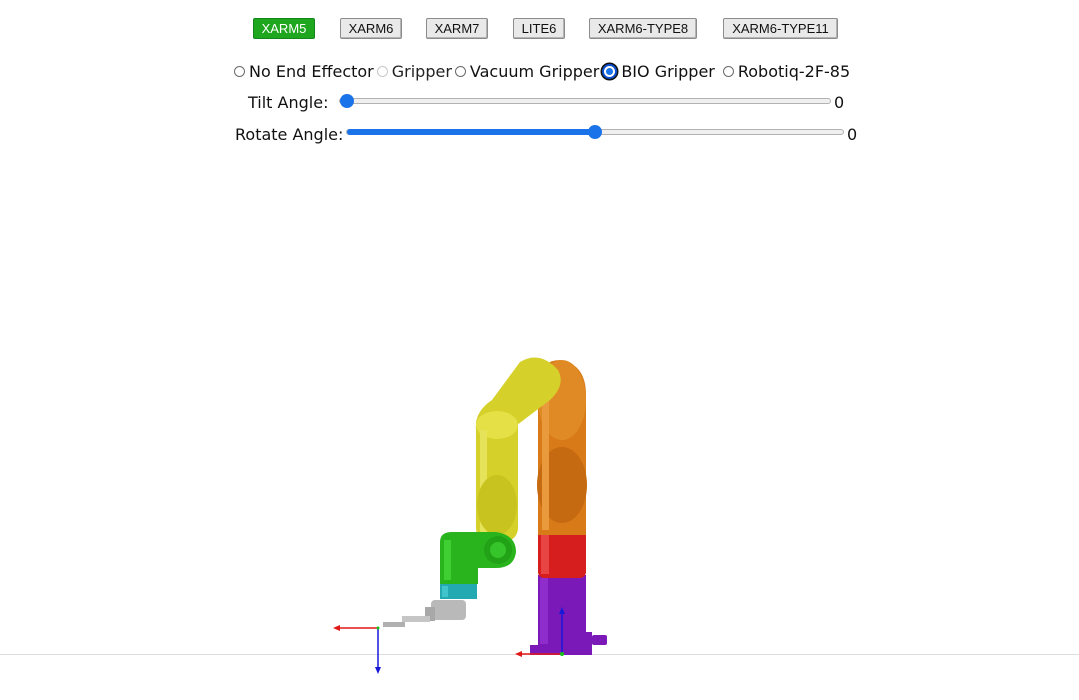  I want to click on tilt-angle-control: Tilt Angle:, so click(288, 102).